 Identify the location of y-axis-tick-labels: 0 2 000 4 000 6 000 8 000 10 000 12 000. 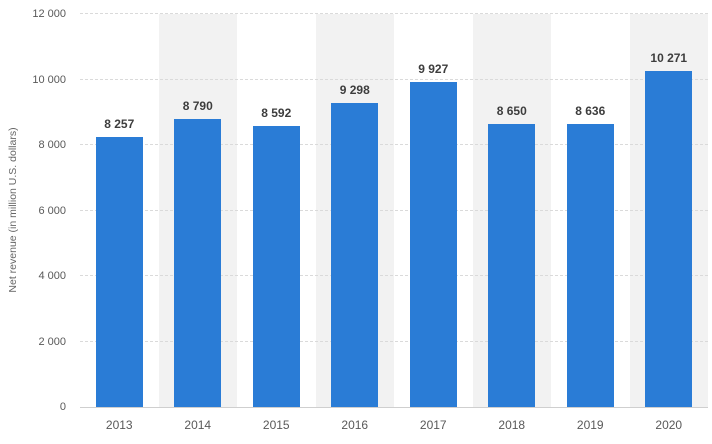
(33, 210).